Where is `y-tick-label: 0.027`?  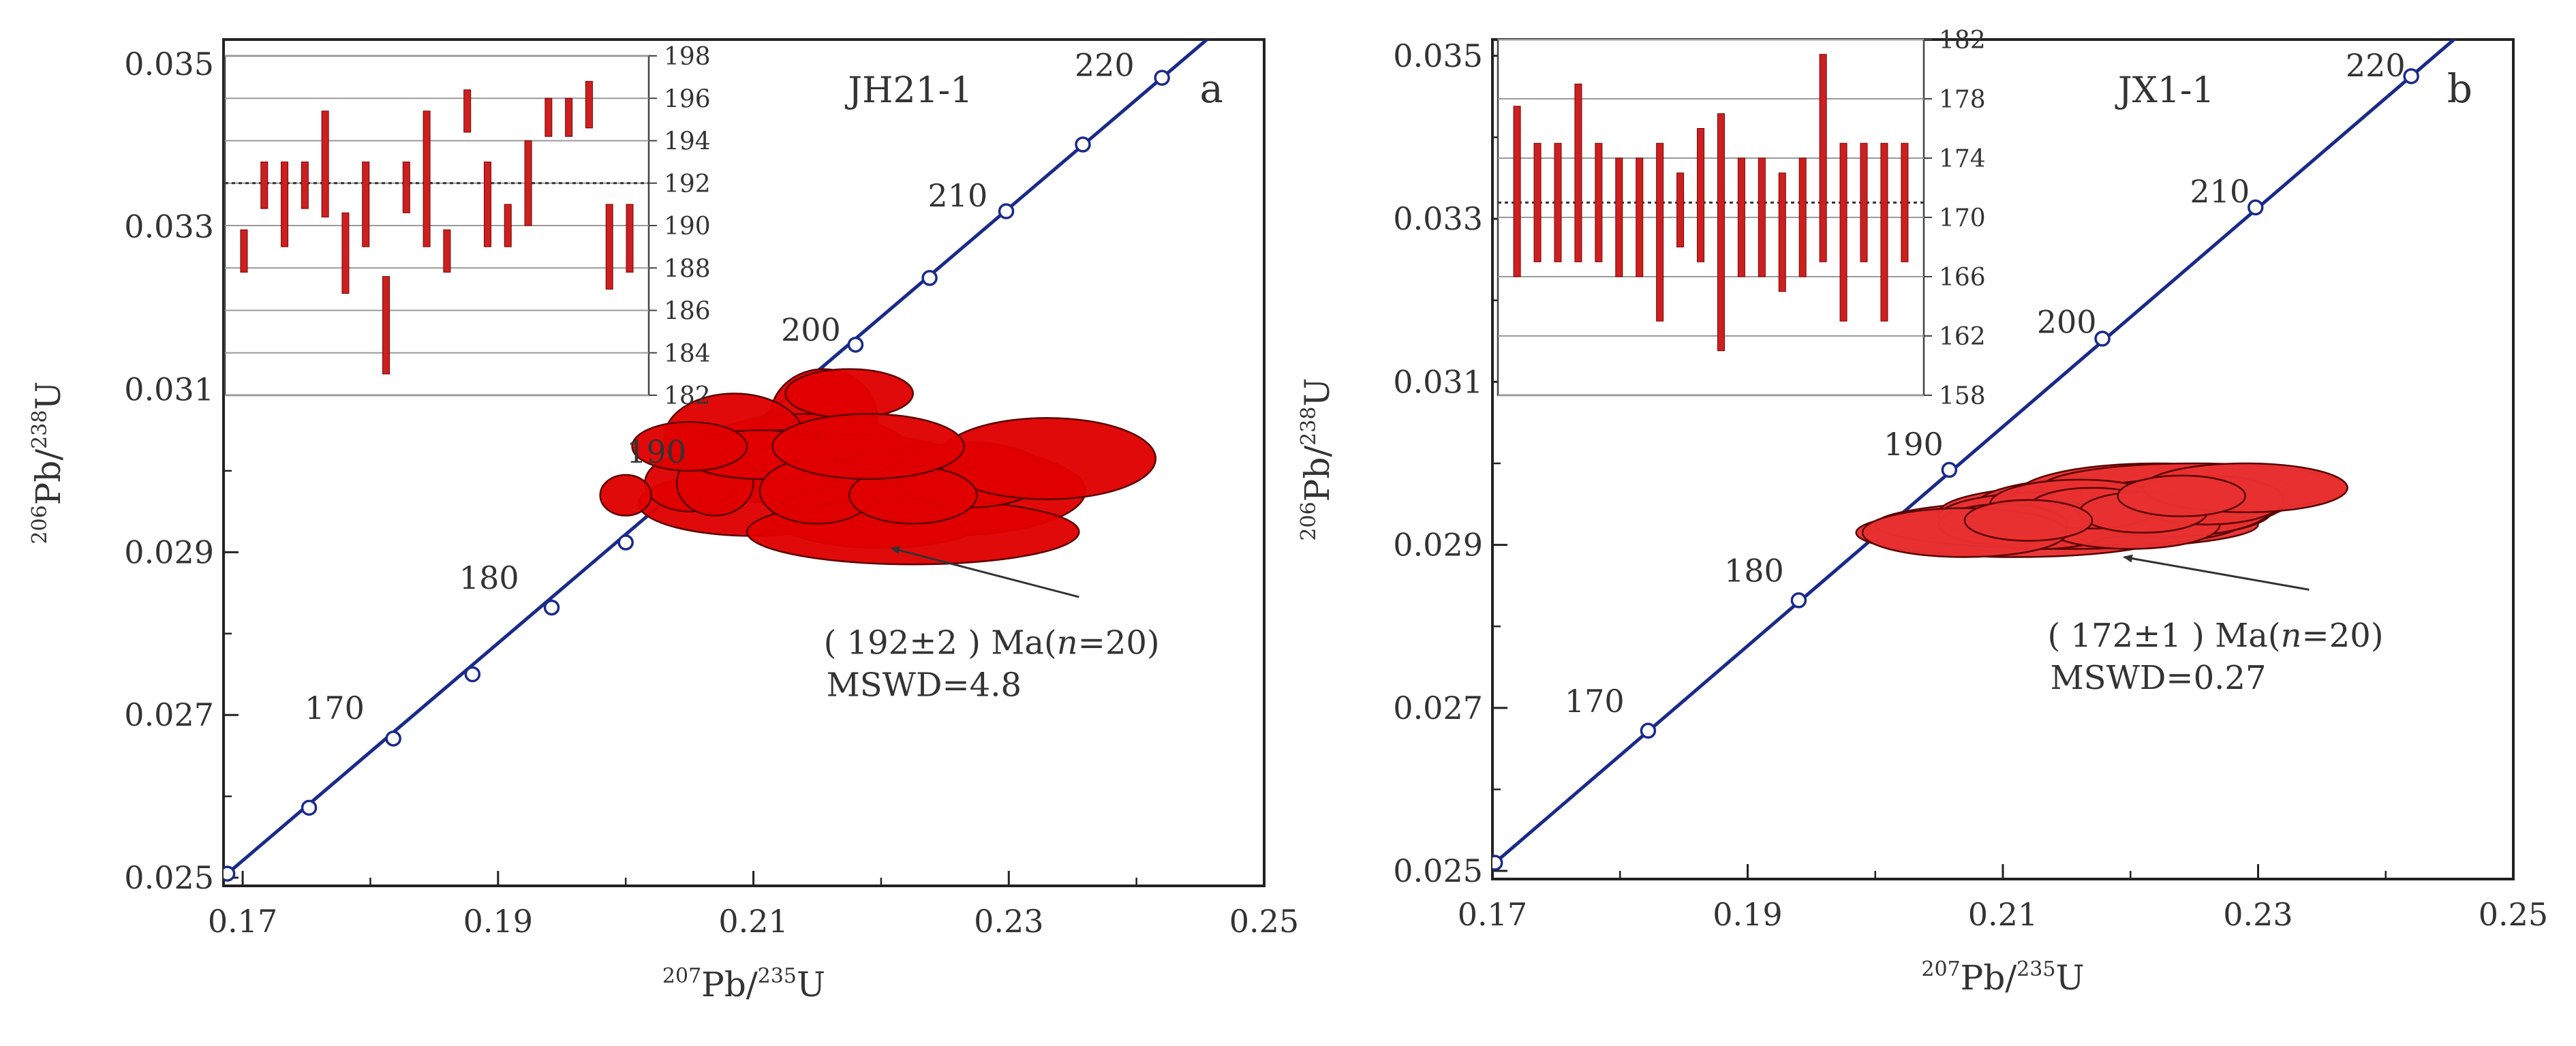
y-tick-label: 0.027 is located at coordinates (1438, 708).